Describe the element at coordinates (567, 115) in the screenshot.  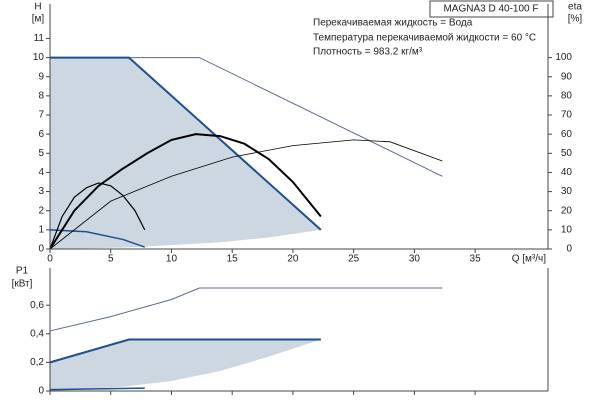
I see `y2-tick-label: 70` at that location.